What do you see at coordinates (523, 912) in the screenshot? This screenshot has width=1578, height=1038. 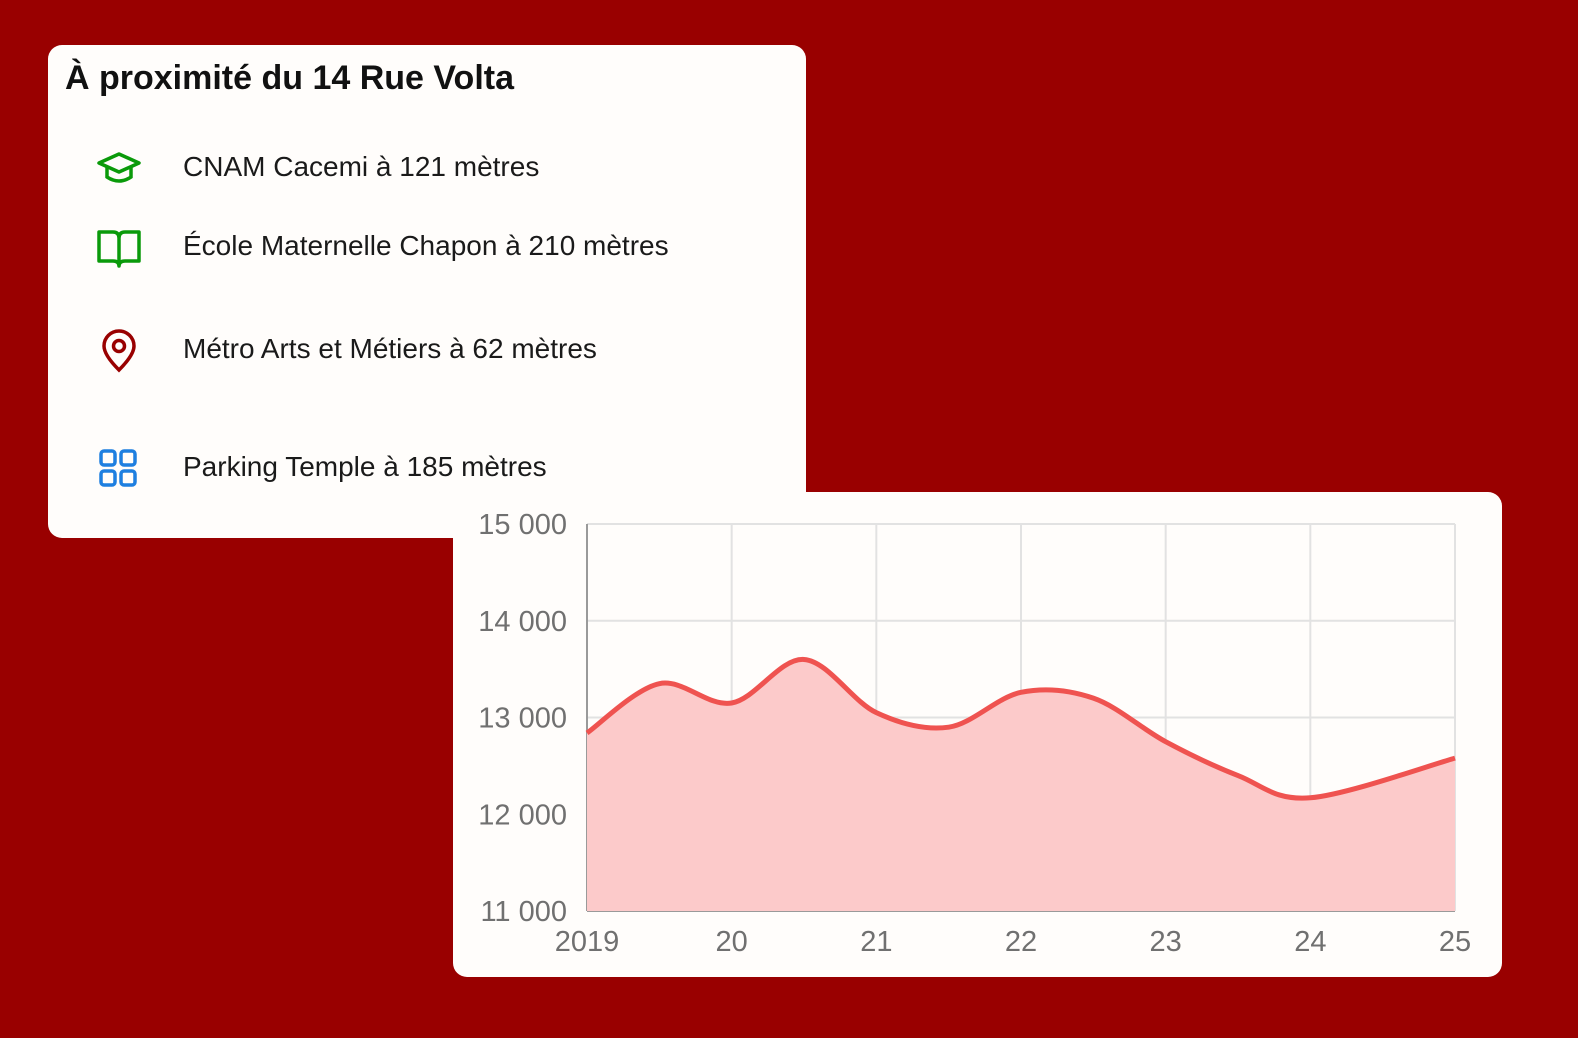 I see `y-tick-label: 11 000` at bounding box center [523, 912].